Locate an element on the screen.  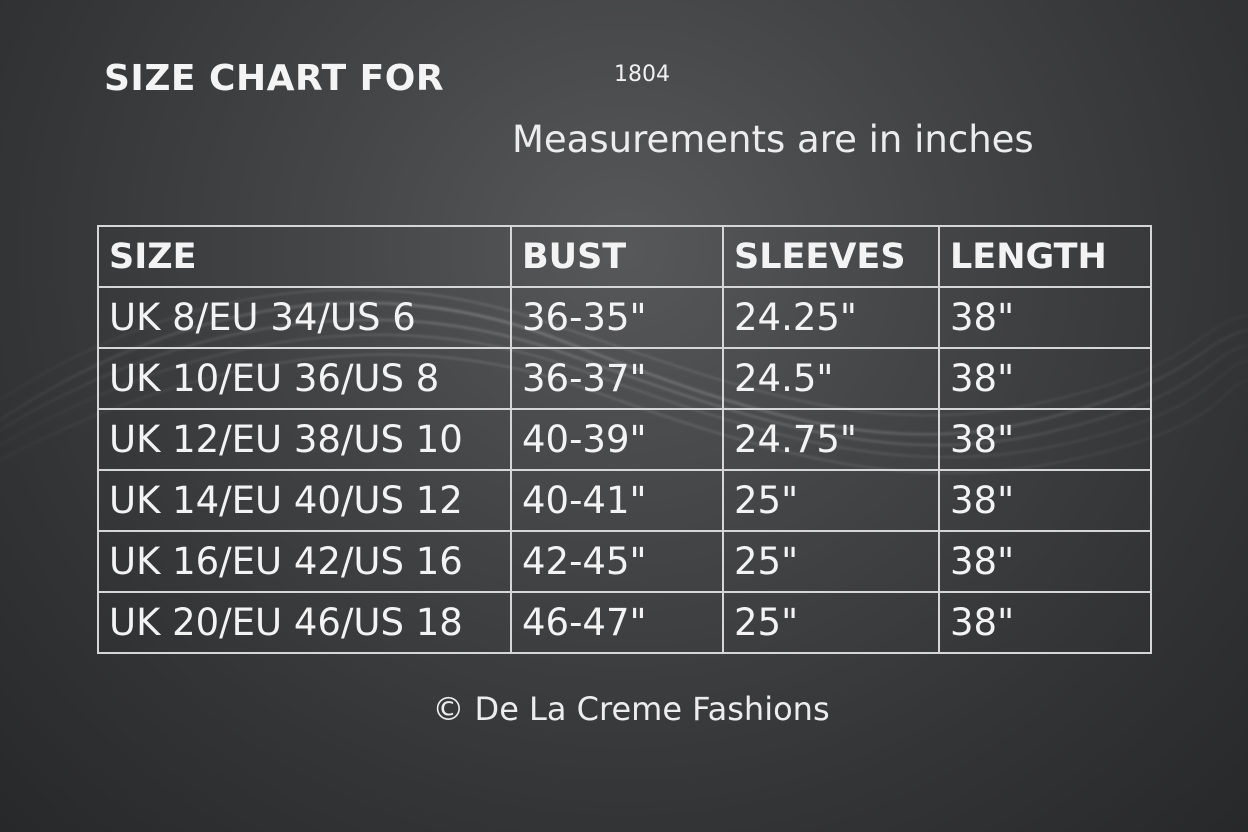
cell-size: UK 12/EU 38/US 10 is located at coordinates (304, 439).